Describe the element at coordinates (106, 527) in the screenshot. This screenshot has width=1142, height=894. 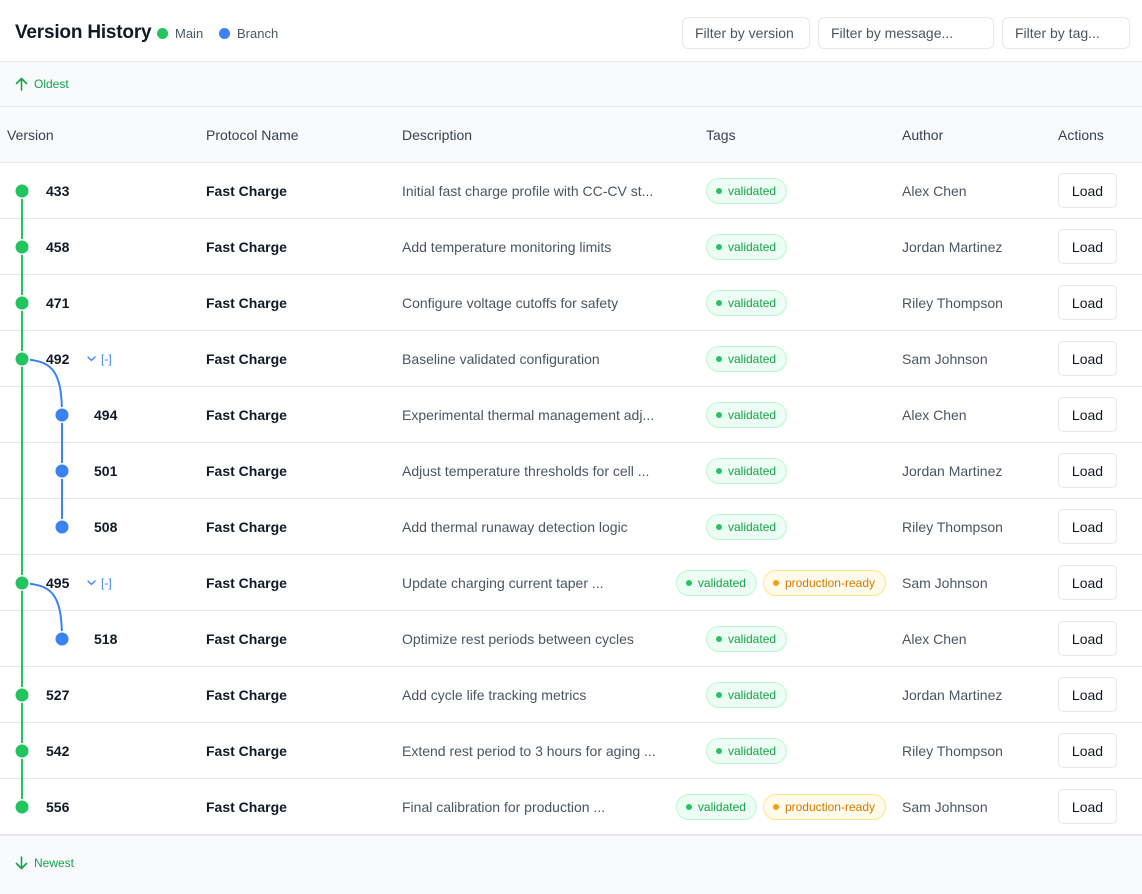
I see `version-number: 508` at that location.